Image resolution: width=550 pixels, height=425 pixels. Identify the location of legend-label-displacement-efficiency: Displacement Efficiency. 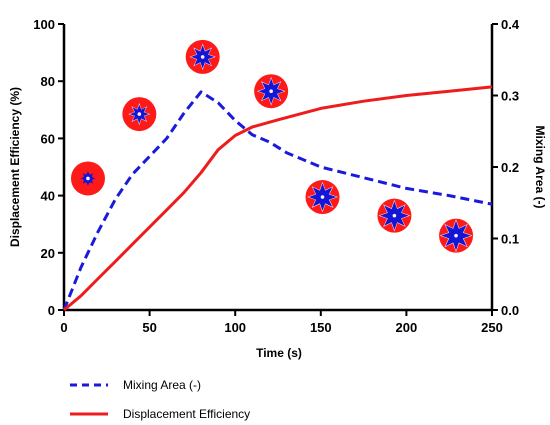
(186, 414).